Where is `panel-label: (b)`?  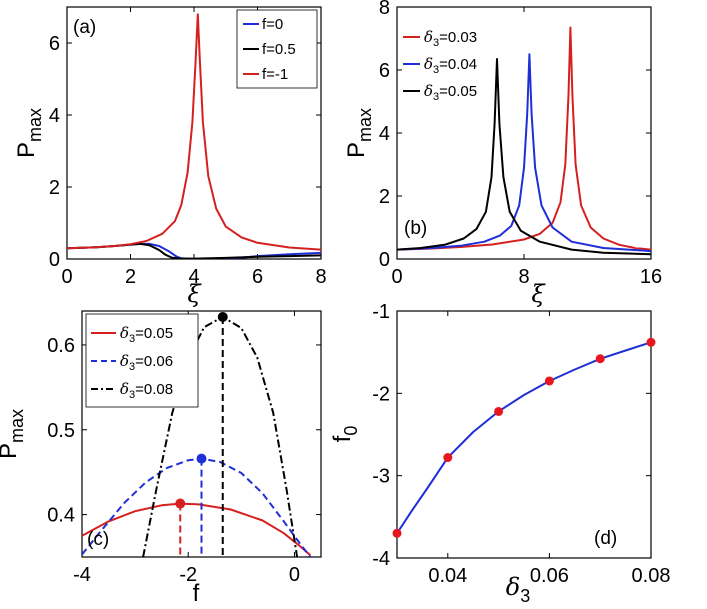 panel-label: (b) is located at coordinates (415, 228).